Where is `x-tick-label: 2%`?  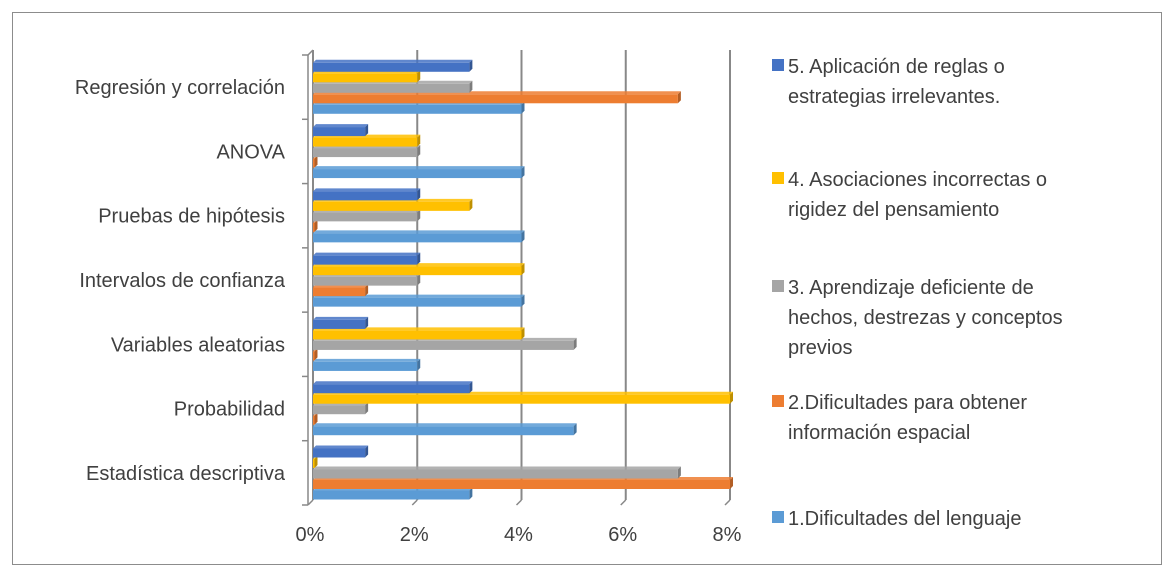 x-tick-label: 2% is located at coordinates (414, 535).